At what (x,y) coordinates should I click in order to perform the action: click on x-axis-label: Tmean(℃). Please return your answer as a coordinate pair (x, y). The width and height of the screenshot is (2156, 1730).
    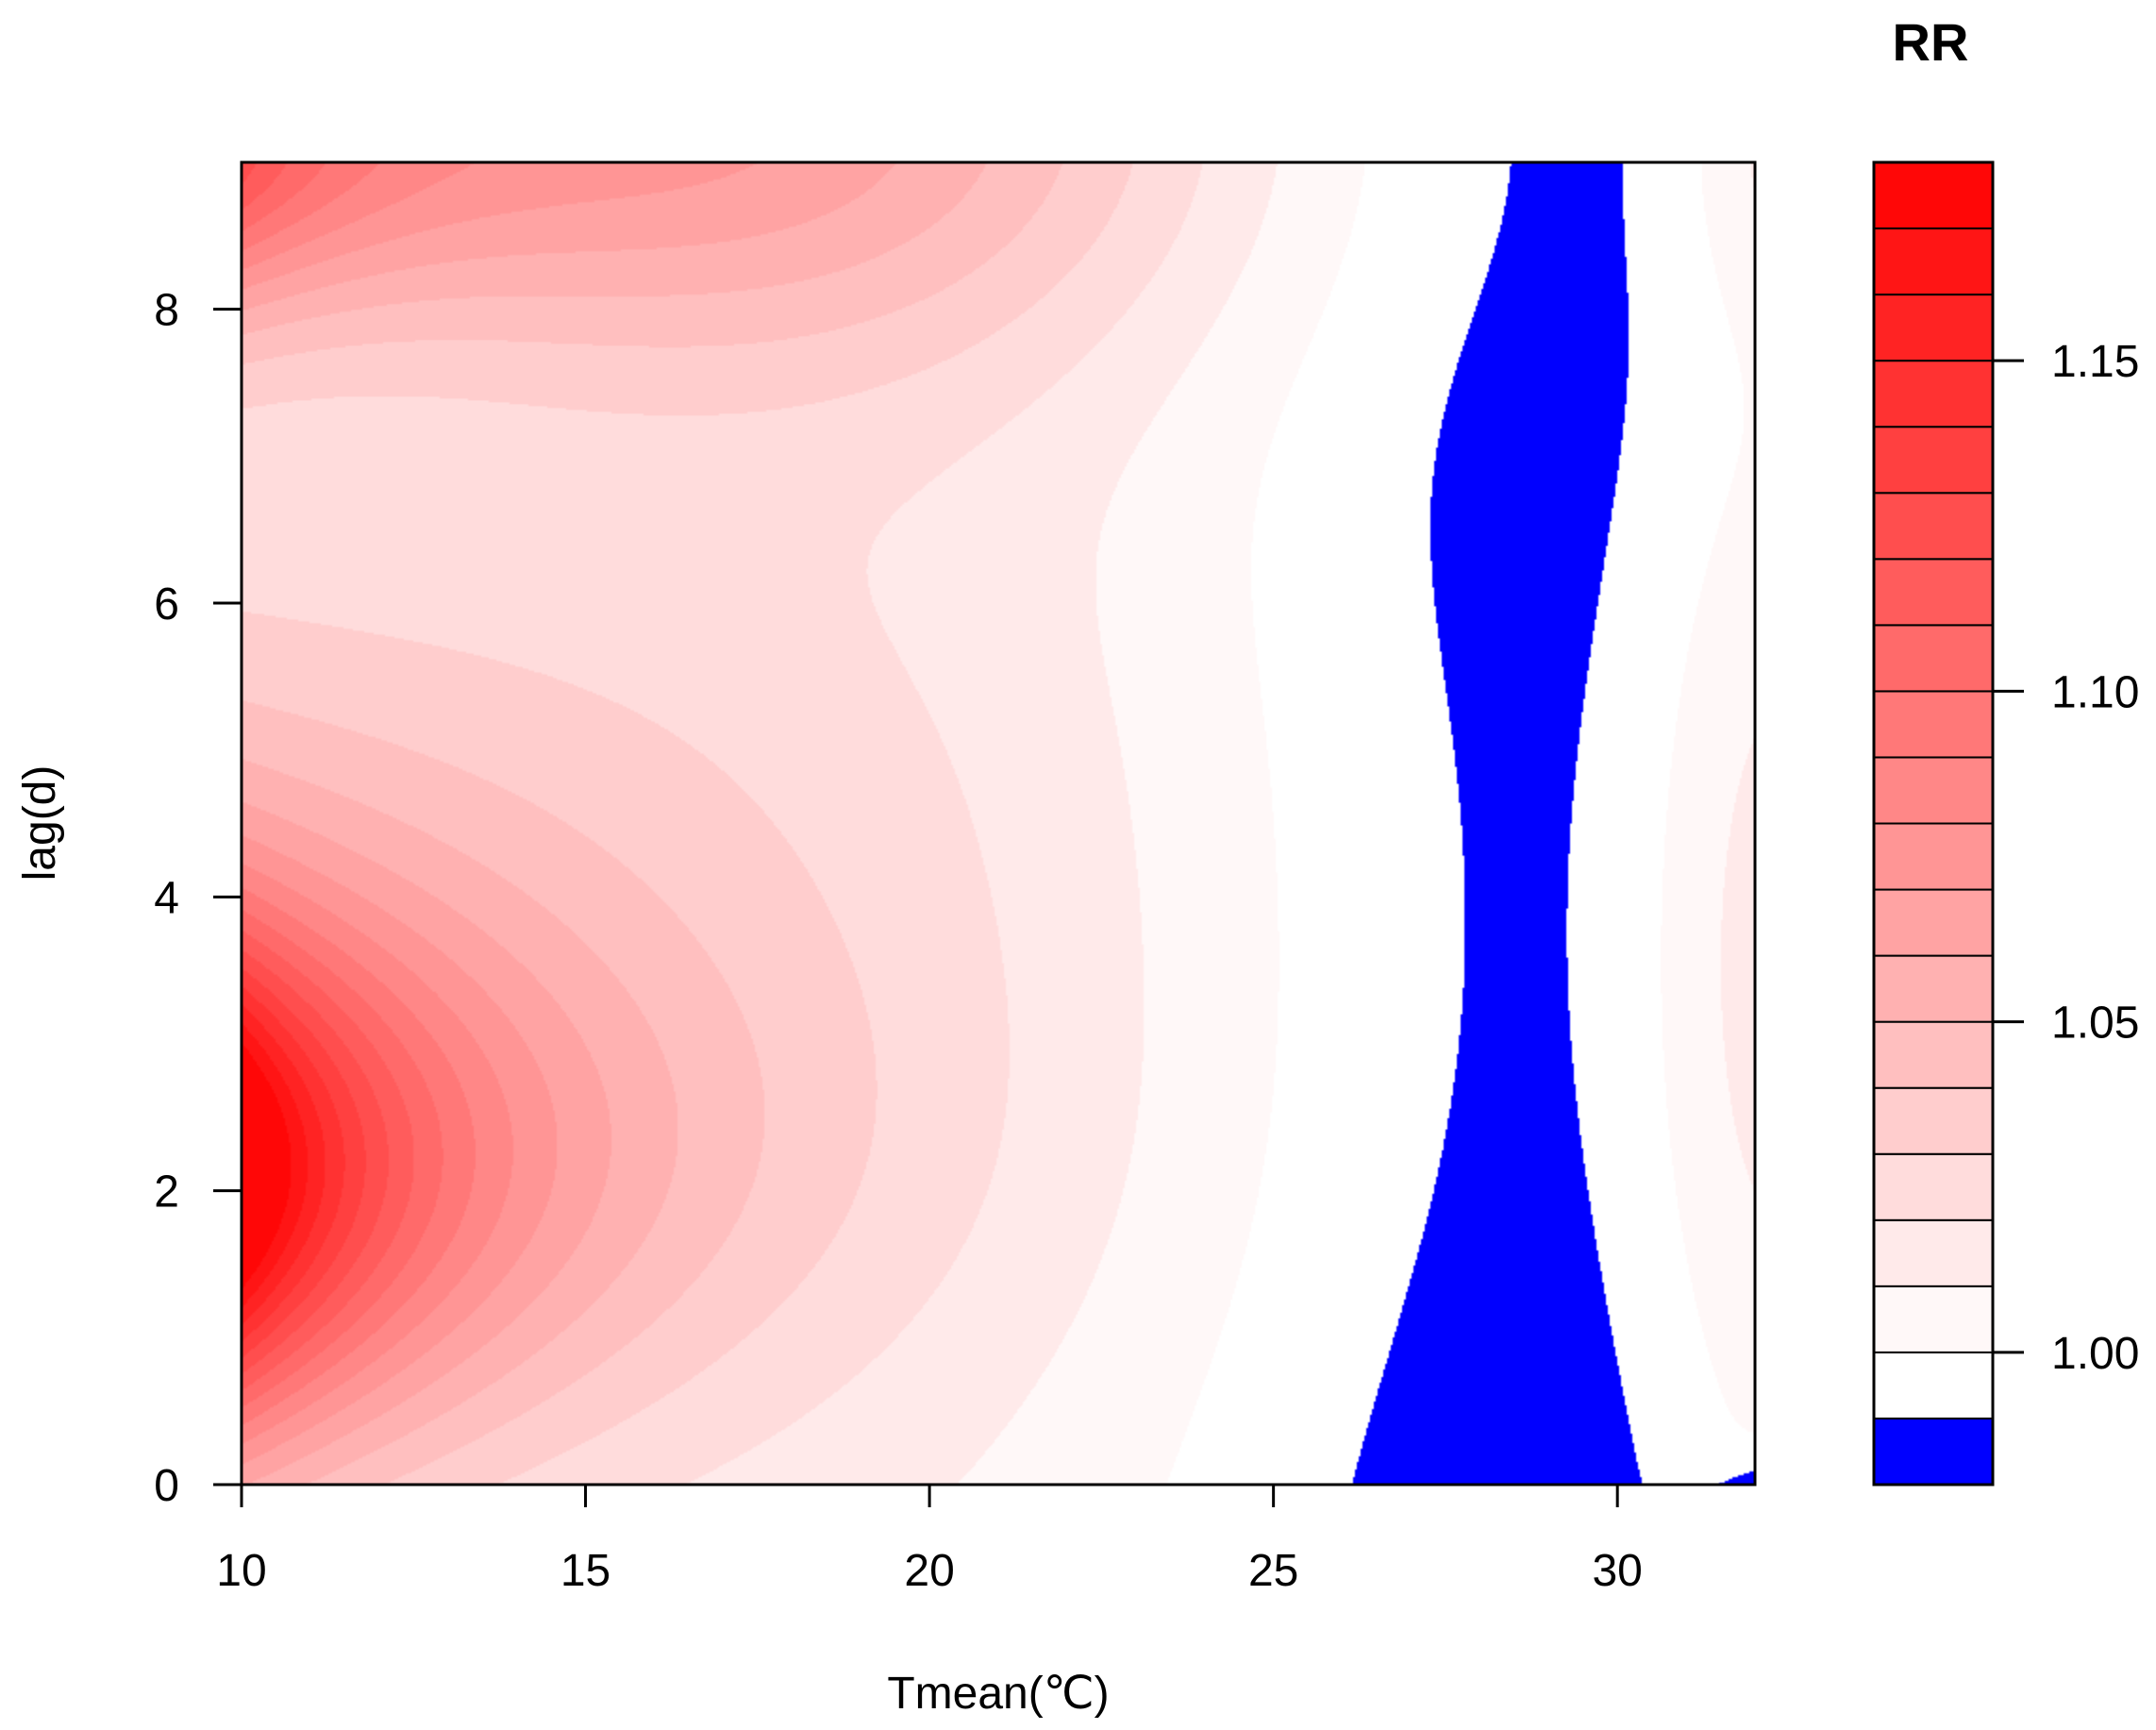
    Looking at the image, I should click on (998, 1694).